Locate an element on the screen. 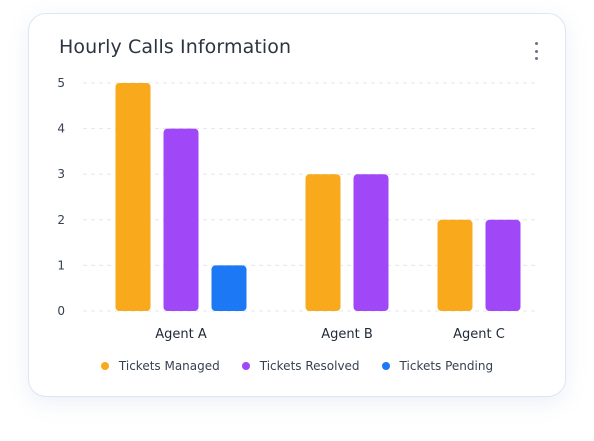 The height and width of the screenshot is (441, 594). legend-label-tickets-resolved: Tickets Resolved is located at coordinates (309, 366).